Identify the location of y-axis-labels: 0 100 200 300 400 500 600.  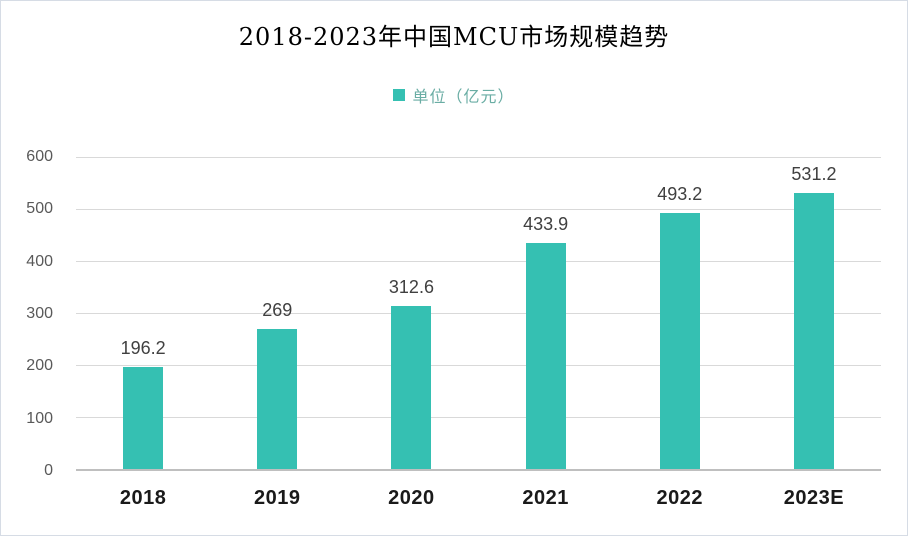
(33, 314).